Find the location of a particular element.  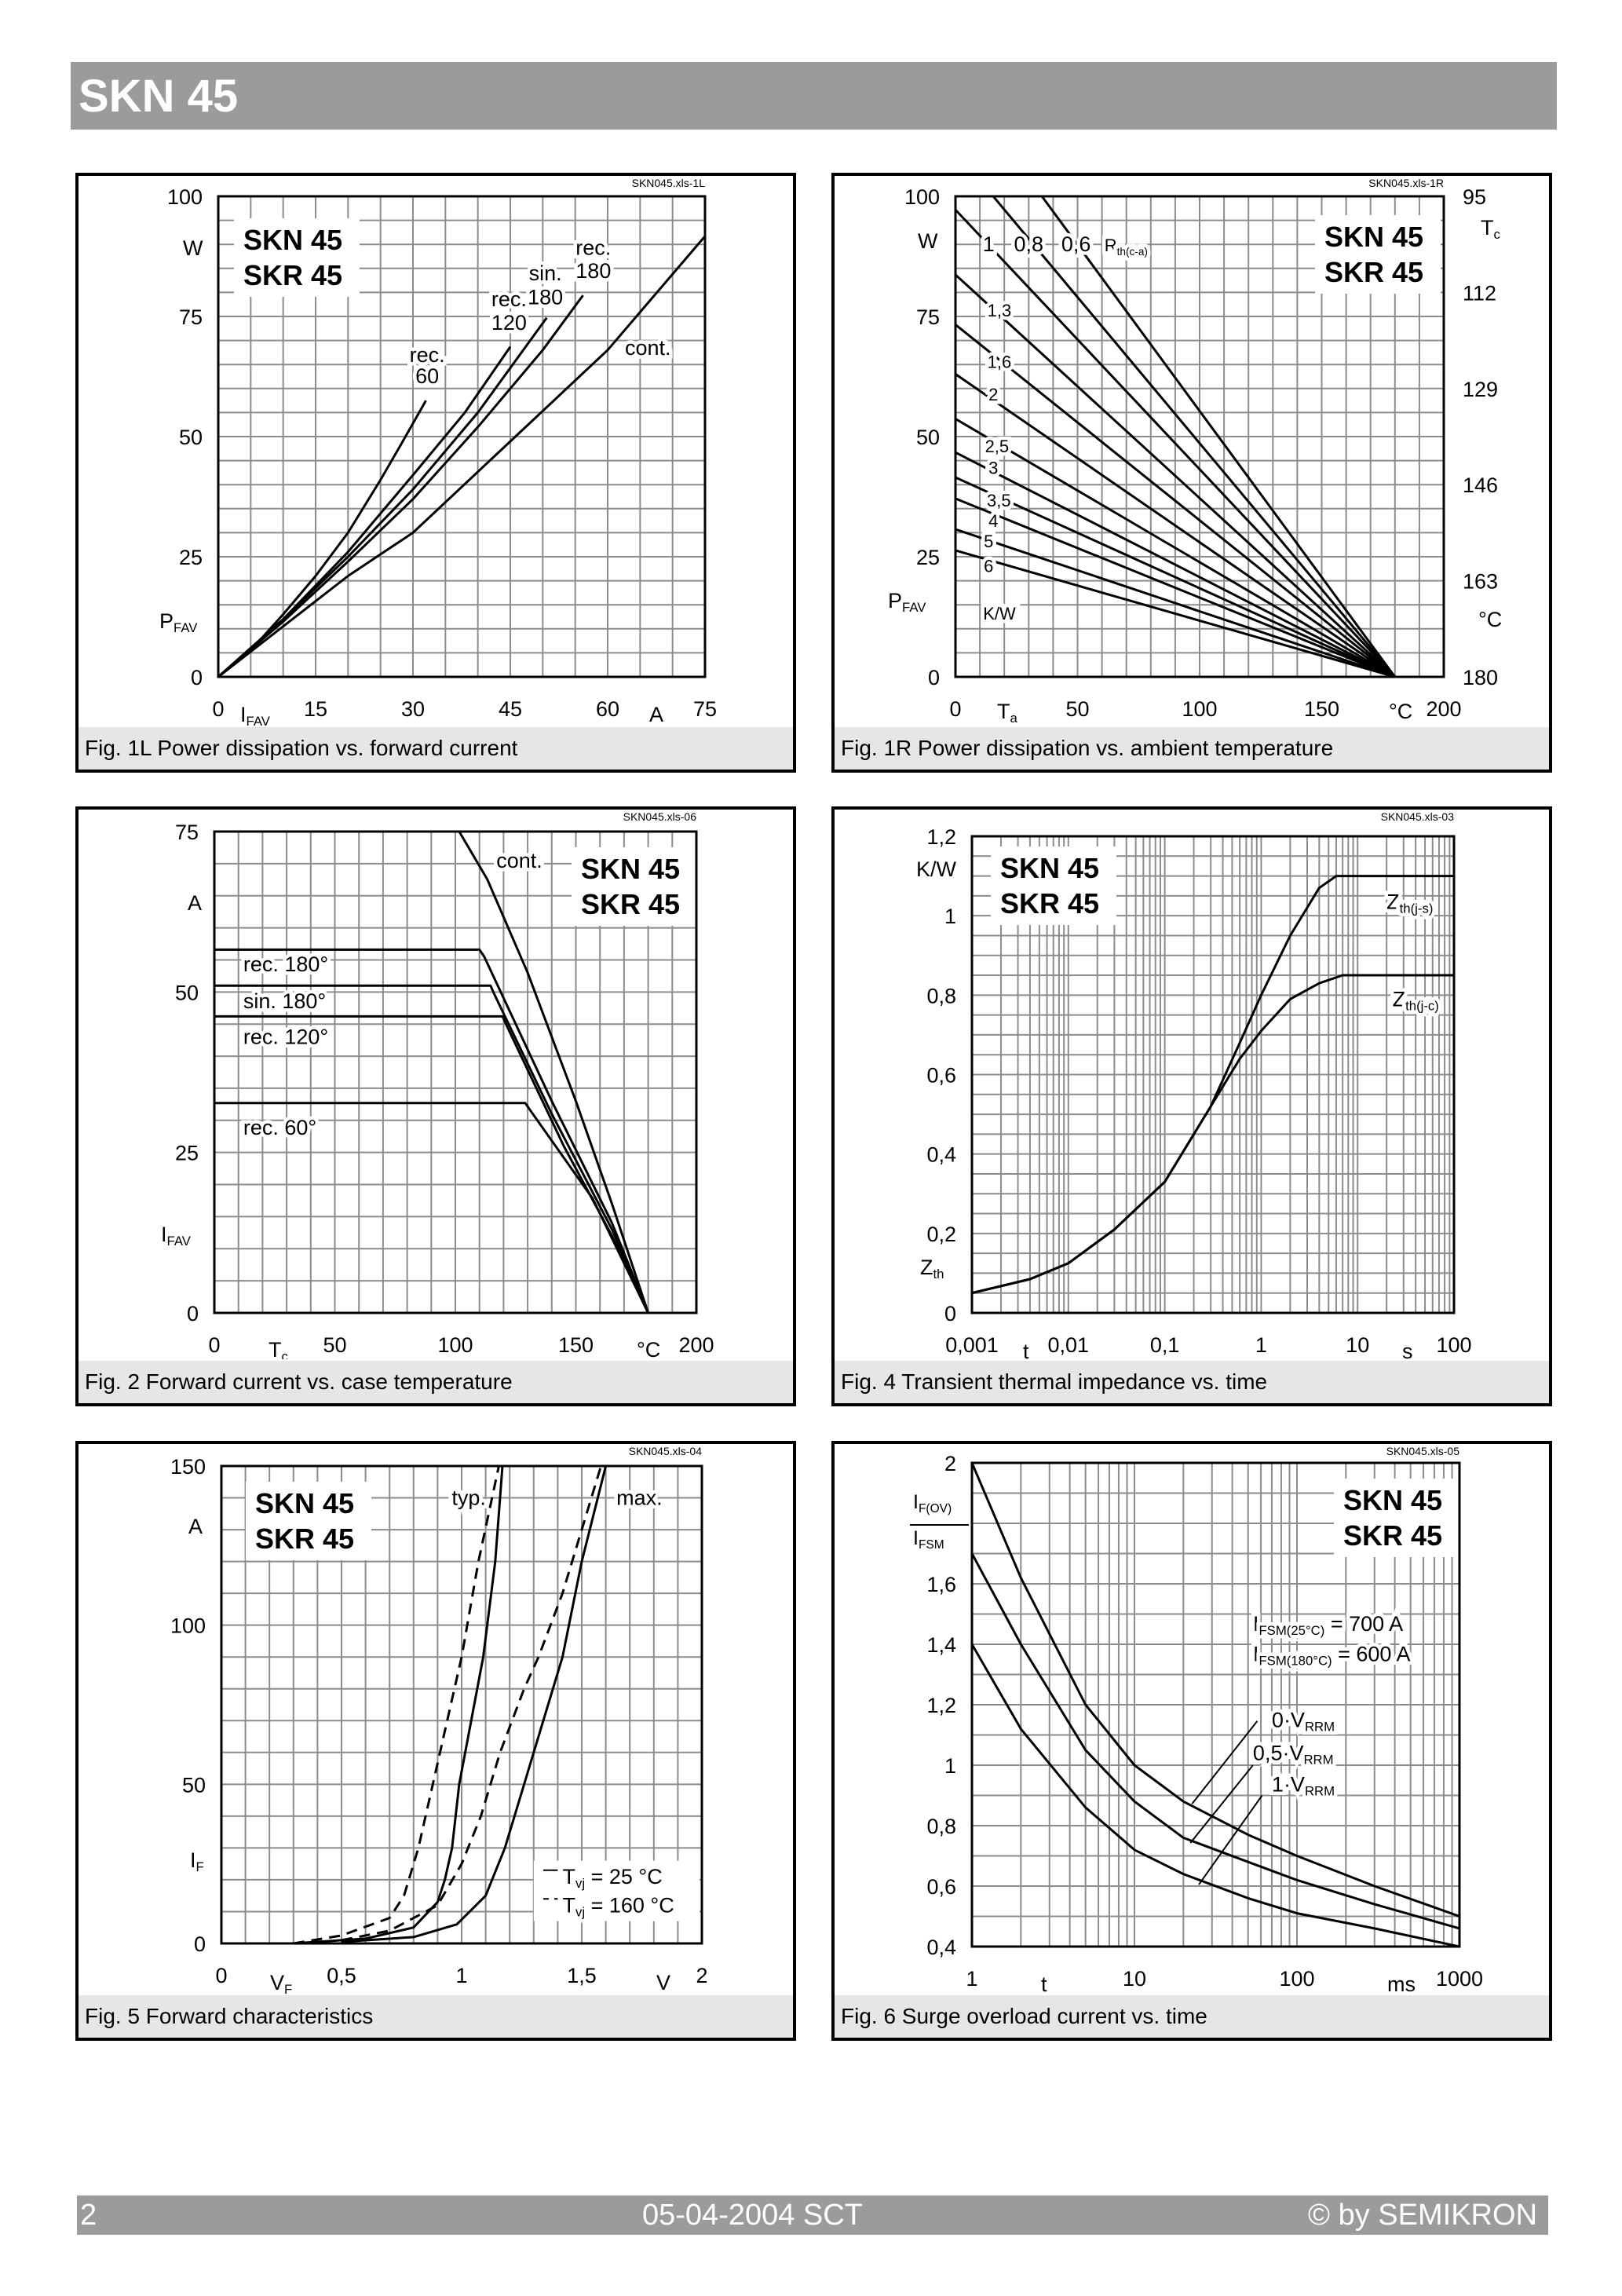

series-label: 0,5·VRRM is located at coordinates (1293, 1755).